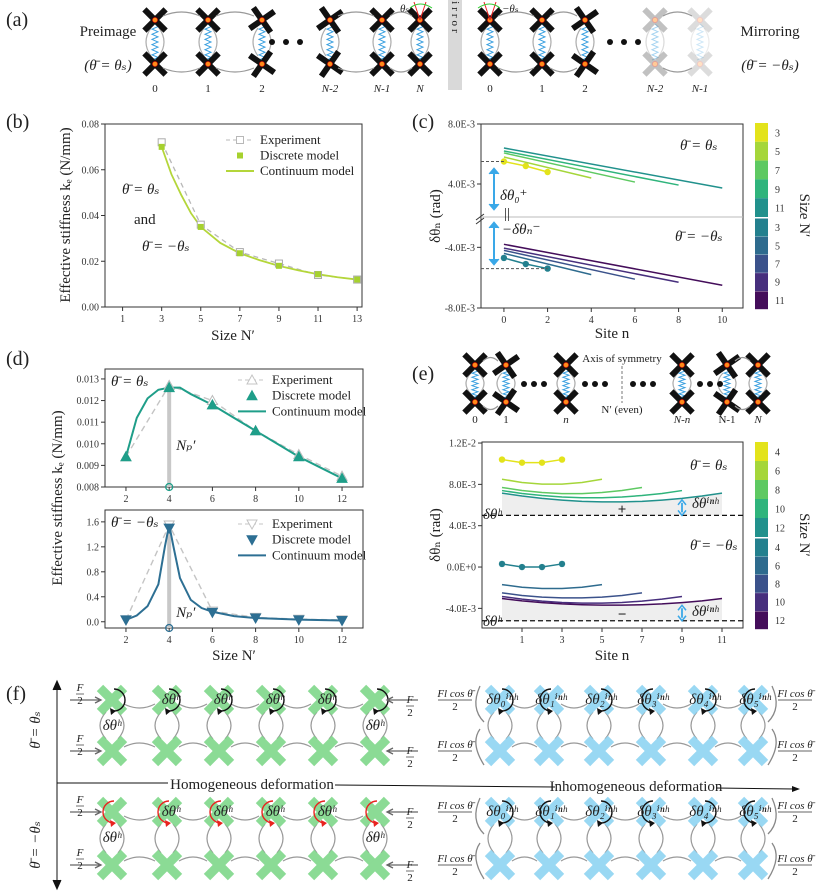  What do you see at coordinates (700, 89) in the screenshot?
I see `site-label: N-1` at bounding box center [700, 89].